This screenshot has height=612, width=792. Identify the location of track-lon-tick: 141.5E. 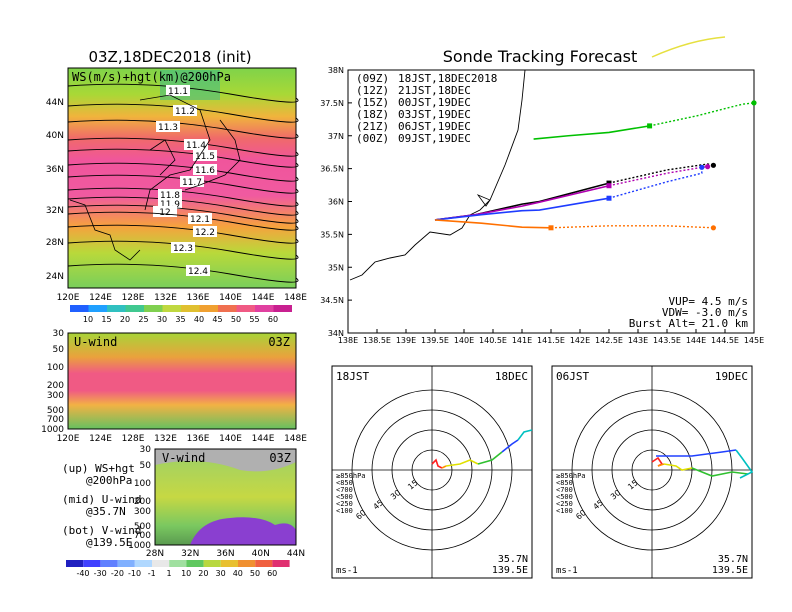
(551, 340).